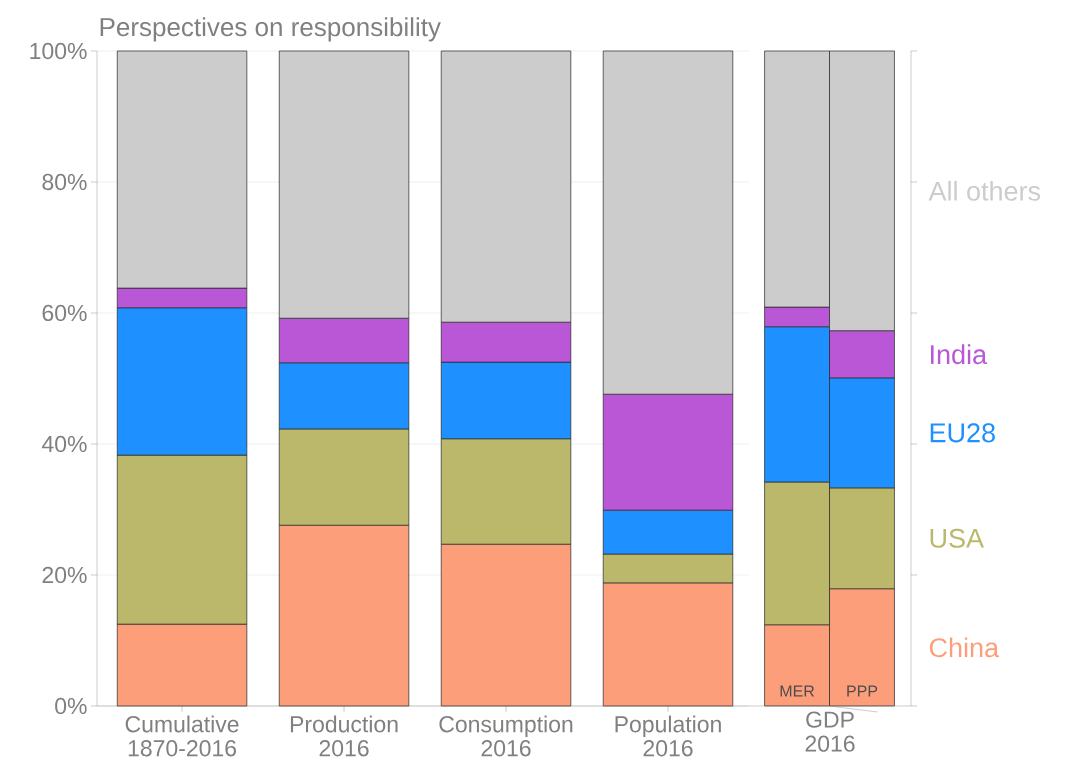 This screenshot has width=1076, height=781. I want to click on x-axis-title: GDP 2016, so click(830, 731).